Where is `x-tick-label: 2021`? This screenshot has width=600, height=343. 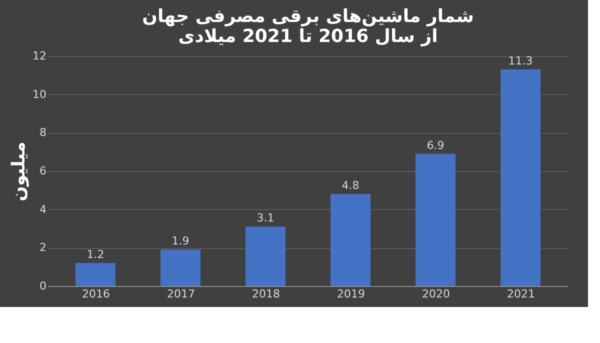
x-tick-label: 2021 is located at coordinates (521, 294).